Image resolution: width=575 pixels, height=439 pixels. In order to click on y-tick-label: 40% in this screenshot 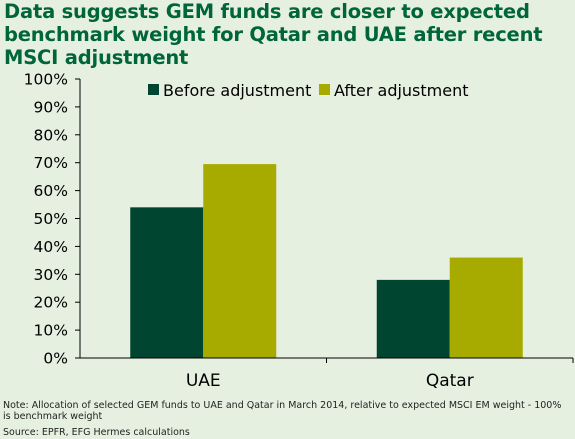, I will do `click(51, 247)`.